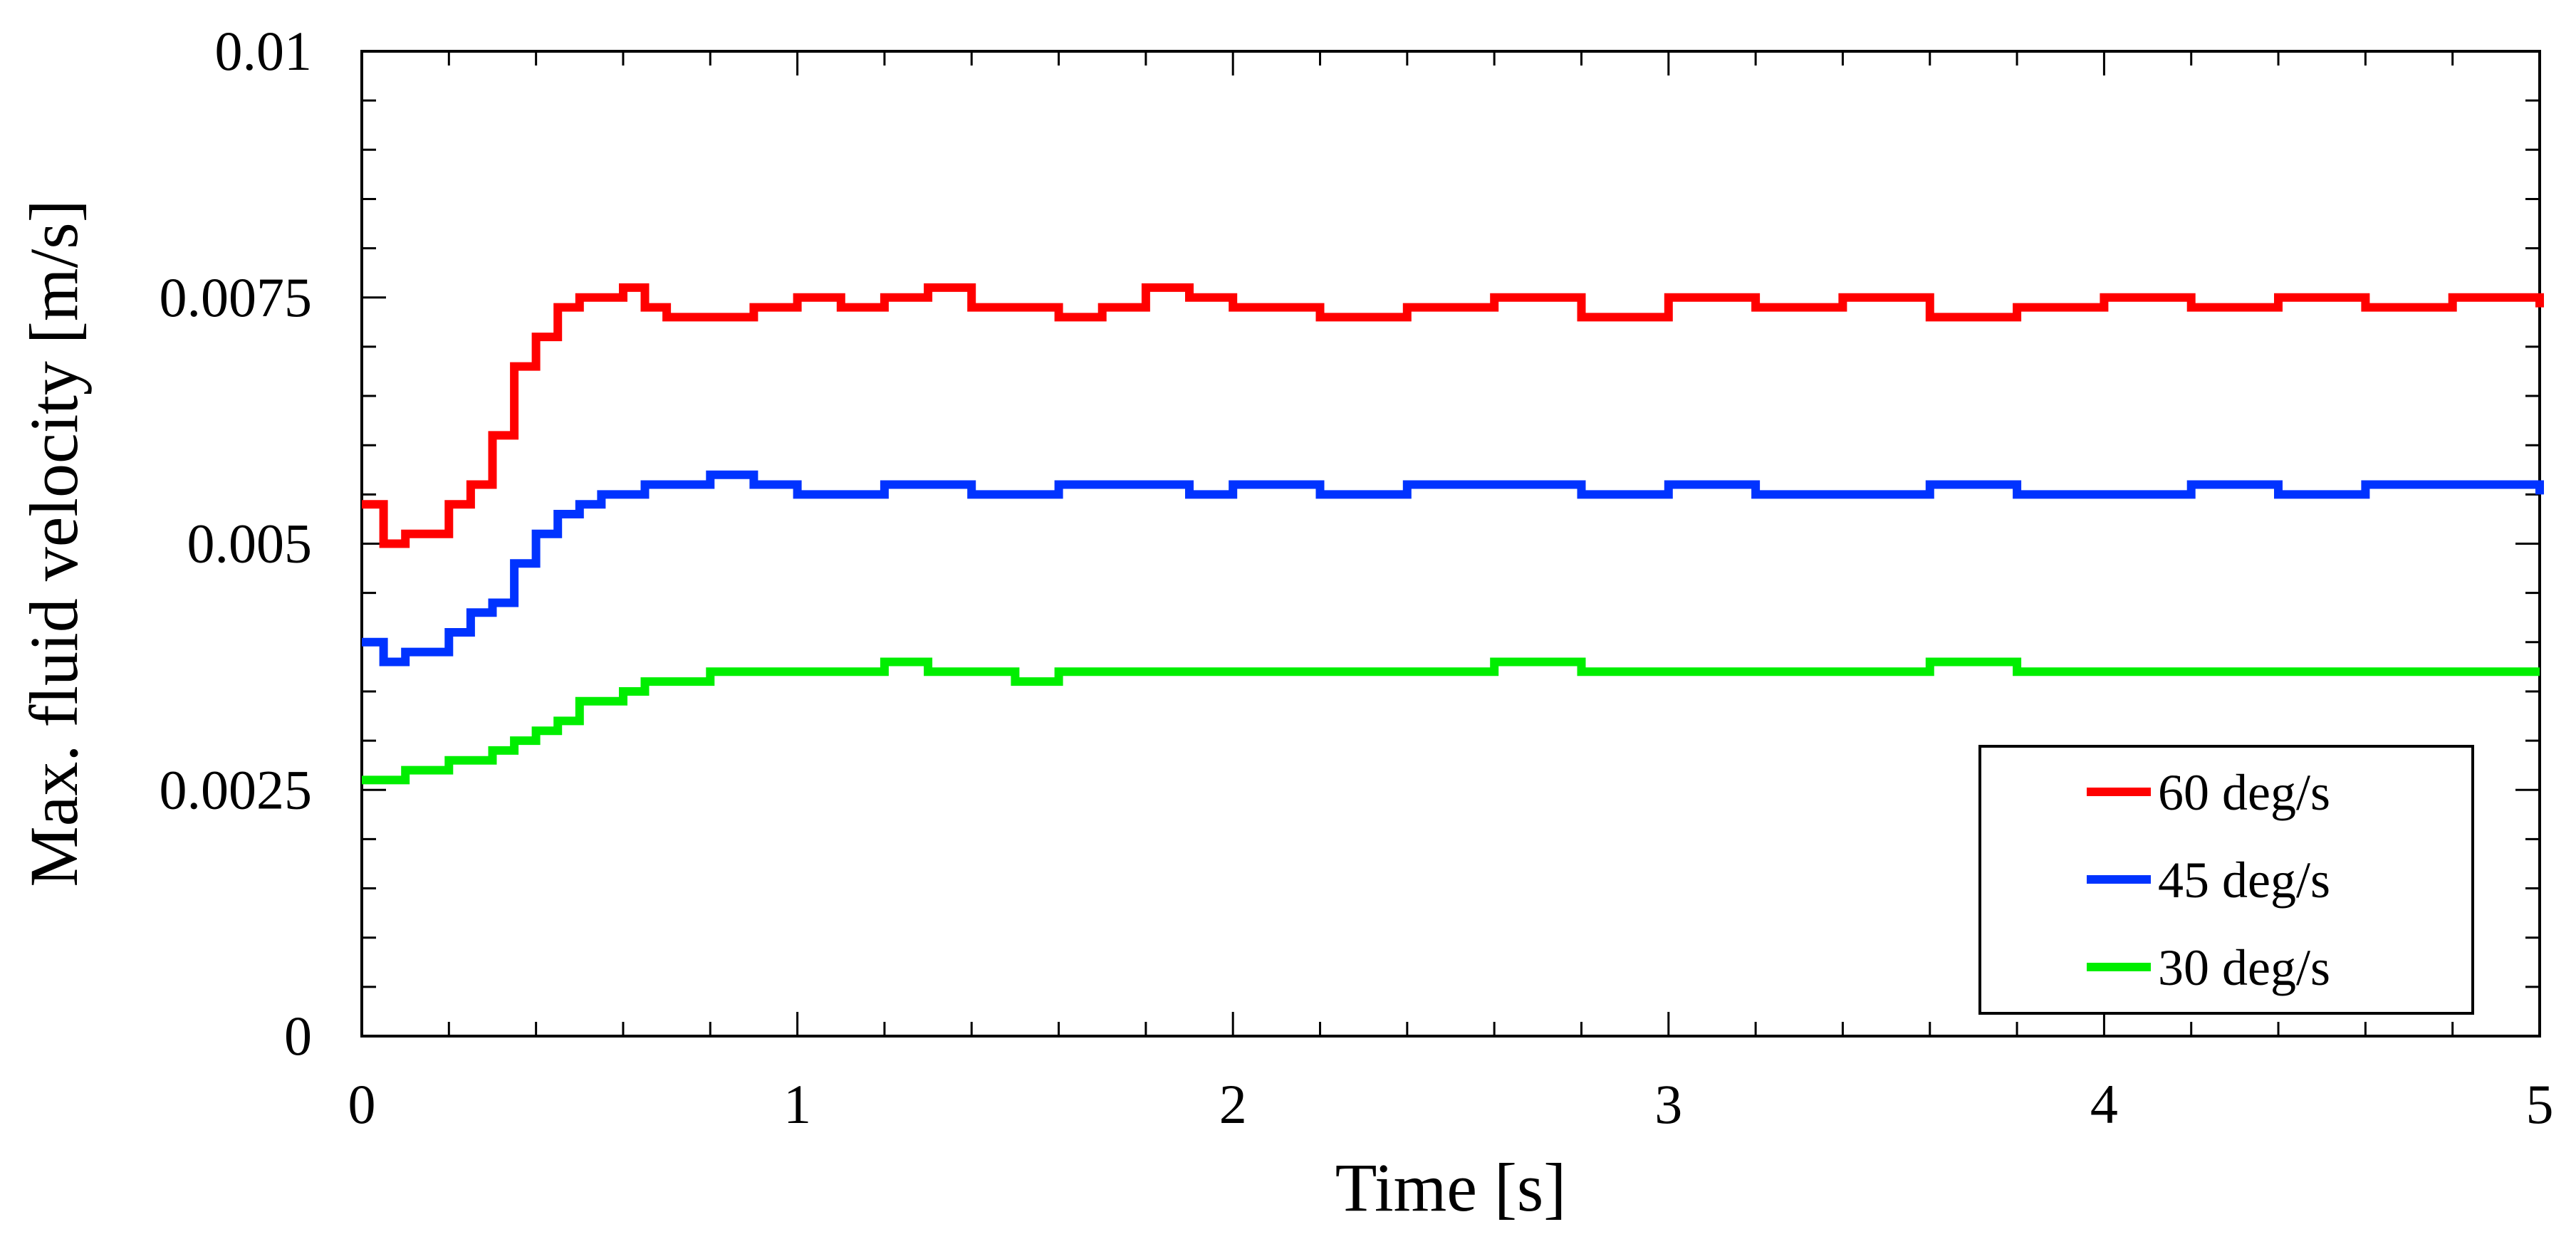 This screenshot has height=1254, width=2576. What do you see at coordinates (250, 544) in the screenshot?
I see `y-tick-label: 0.005` at bounding box center [250, 544].